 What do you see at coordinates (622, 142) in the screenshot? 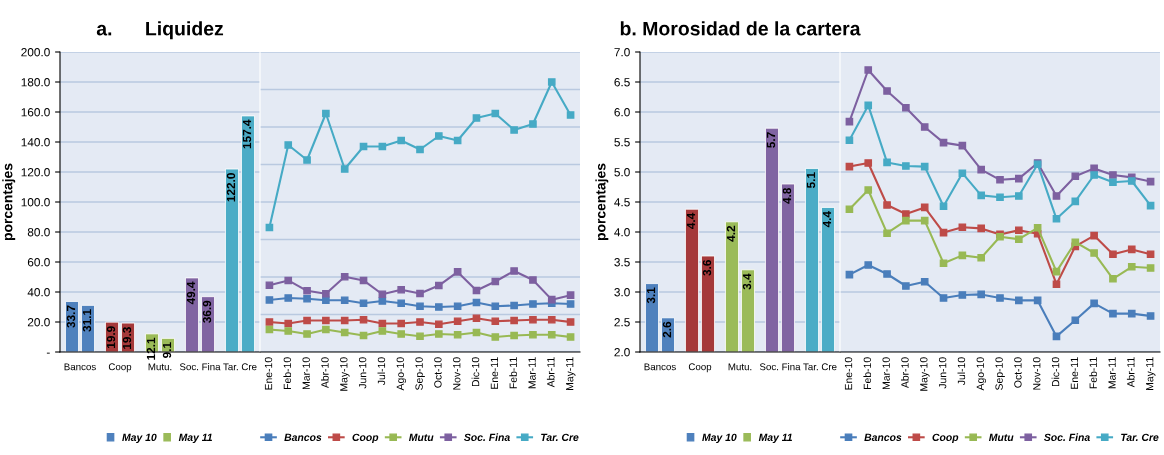
I see `y-tick-label: 5.5` at bounding box center [622, 142].